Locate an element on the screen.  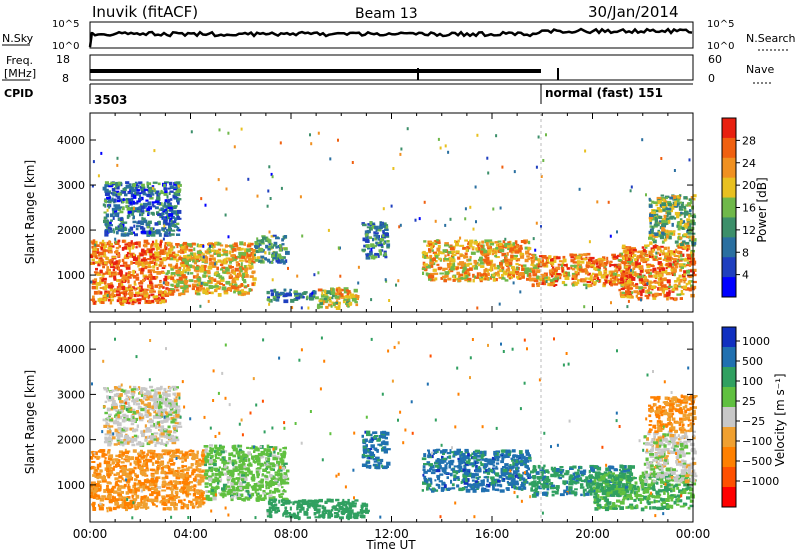
cpid-value-2: normal (fast) 151 is located at coordinates (604, 93).